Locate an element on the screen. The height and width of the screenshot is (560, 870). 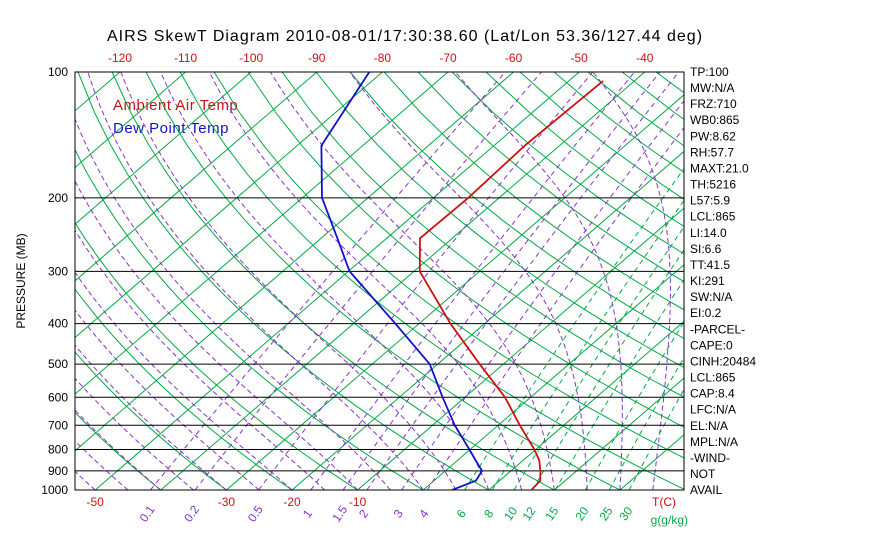
stats-line: CINH:20484 is located at coordinates (723, 361).